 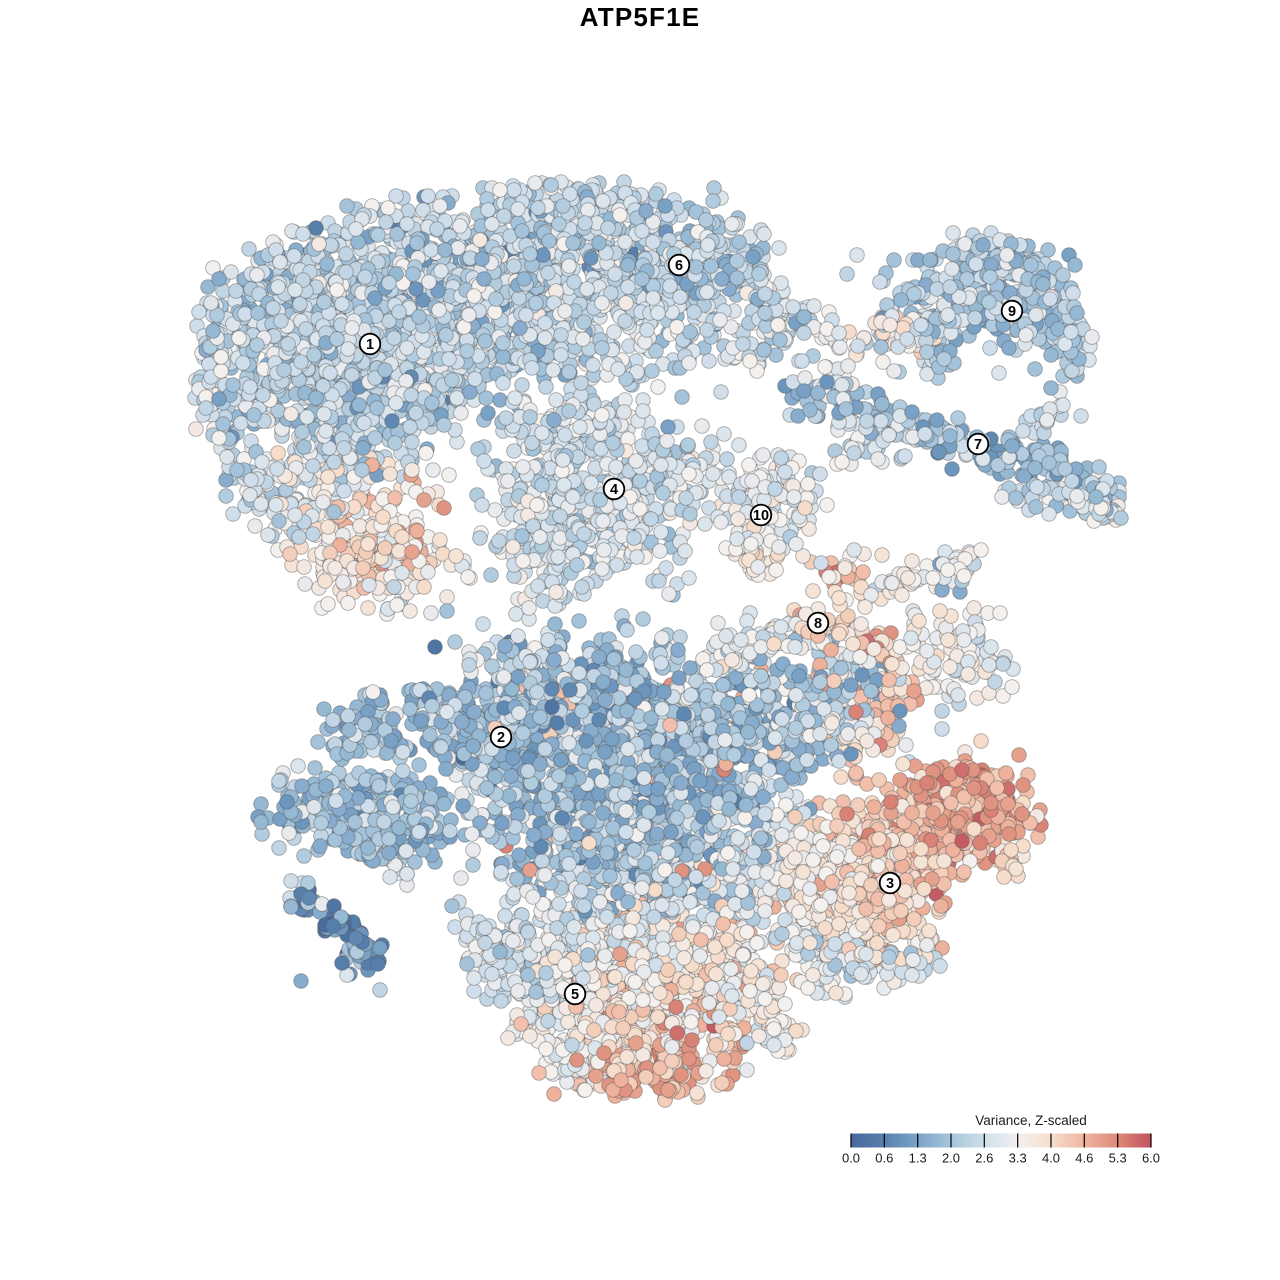 What do you see at coordinates (640, 17) in the screenshot?
I see `svg-text: ATP5F1E` at bounding box center [640, 17].